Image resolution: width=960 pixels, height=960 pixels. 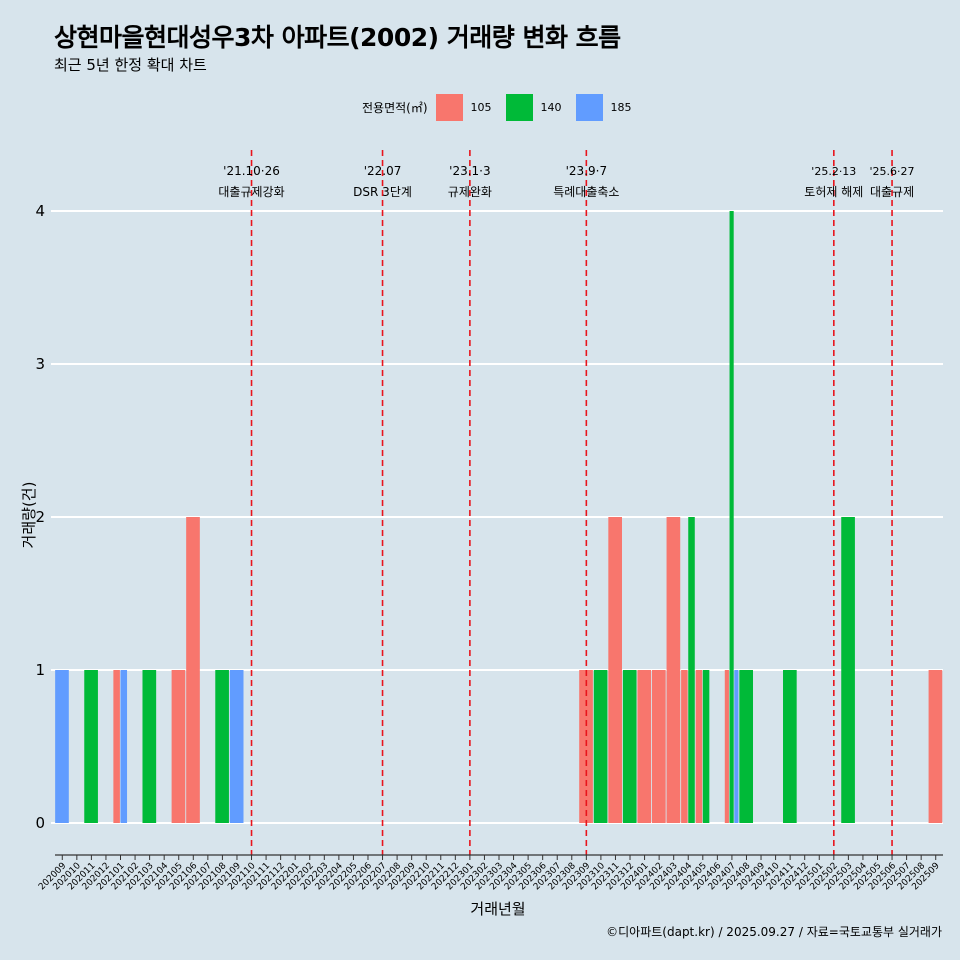 I want to click on event-date: '21.10·26, so click(x=251, y=171).